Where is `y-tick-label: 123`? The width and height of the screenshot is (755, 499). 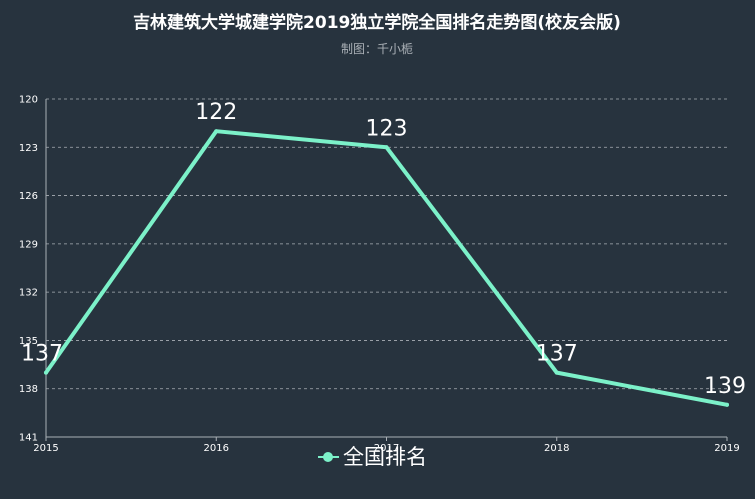 y-tick-label: 123 is located at coordinates (28, 148).